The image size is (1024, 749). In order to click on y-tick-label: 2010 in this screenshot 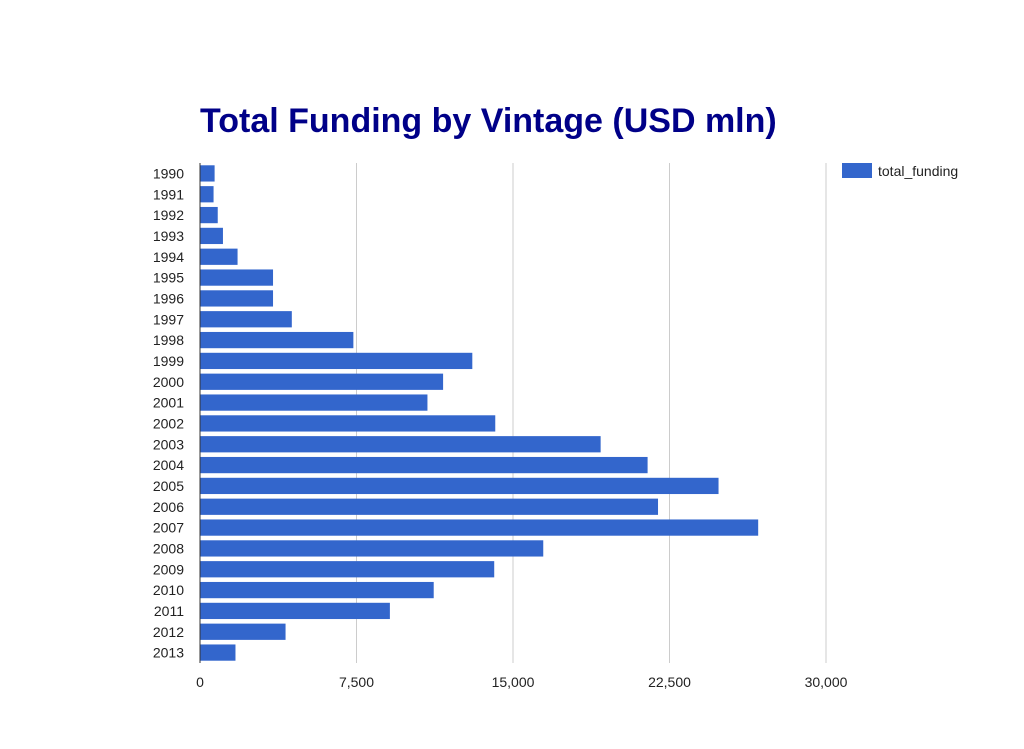, I will do `click(168, 590)`.